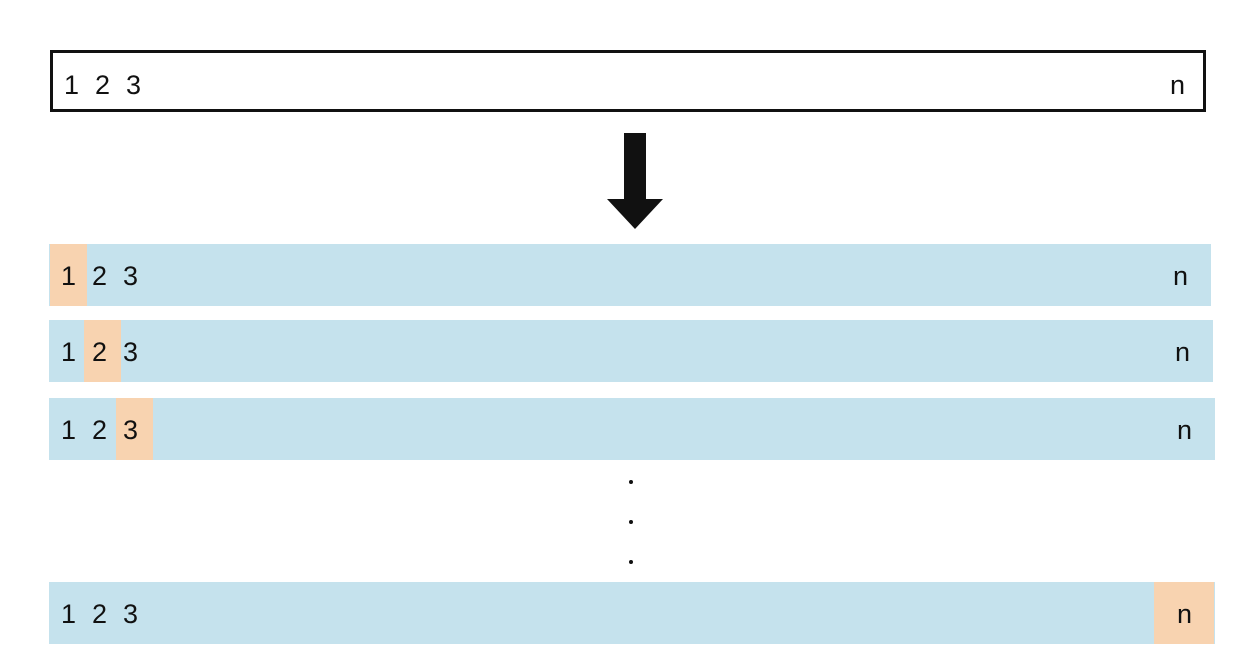 The height and width of the screenshot is (672, 1258). Describe the element at coordinates (628, 81) in the screenshot. I see `input-sequence-box: 1 2 3 n` at that location.